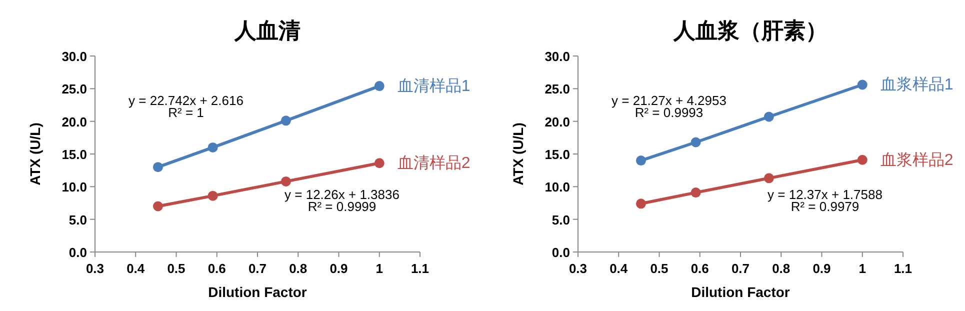  I want to click on series-label: 血浆样品1, so click(917, 85).